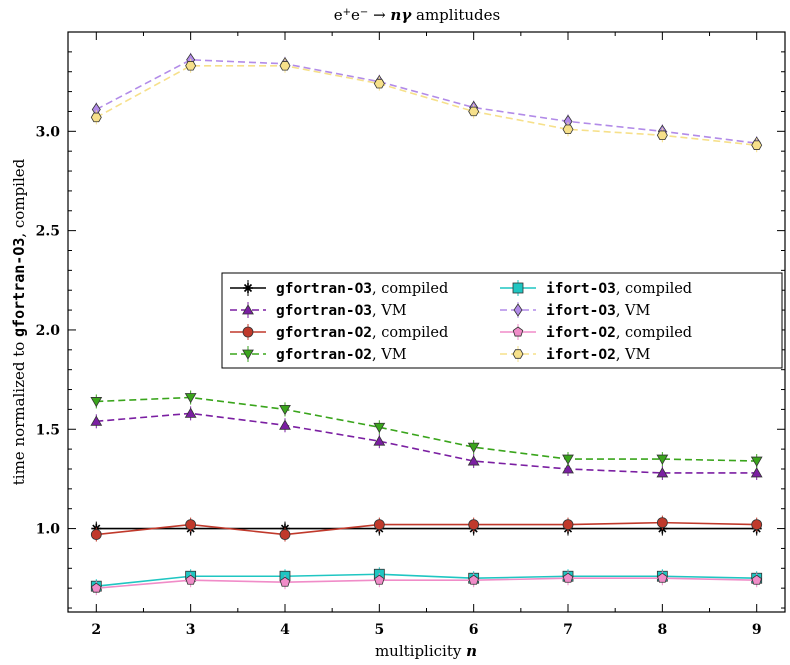 This screenshot has height=665, width=790. What do you see at coordinates (619, 289) in the screenshot?
I see `legend-label: ifort-O3, compiled` at bounding box center [619, 289].